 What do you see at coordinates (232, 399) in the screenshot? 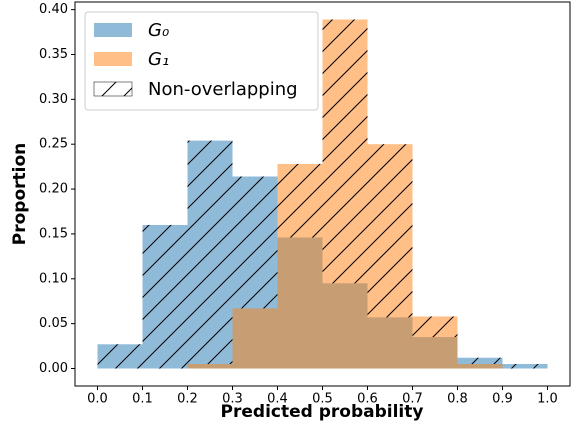
I see `x-tick-label: 0.3` at bounding box center [232, 399].